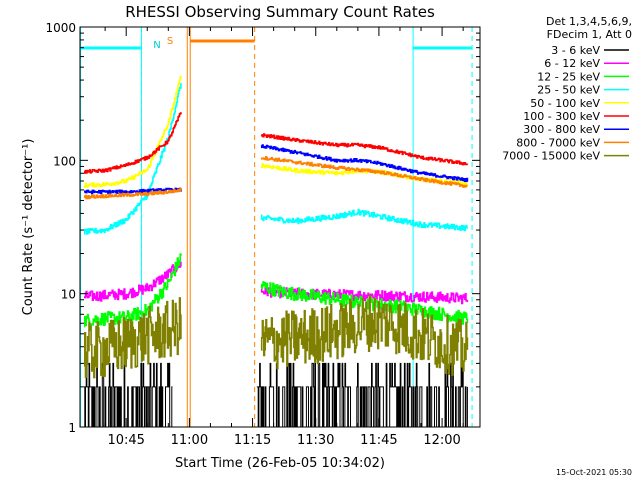 Image resolution: width=640 pixels, height=484 pixels. Describe the element at coordinates (575, 50) in the screenshot. I see `legend-label-0: 3 - 6 keV` at that location.